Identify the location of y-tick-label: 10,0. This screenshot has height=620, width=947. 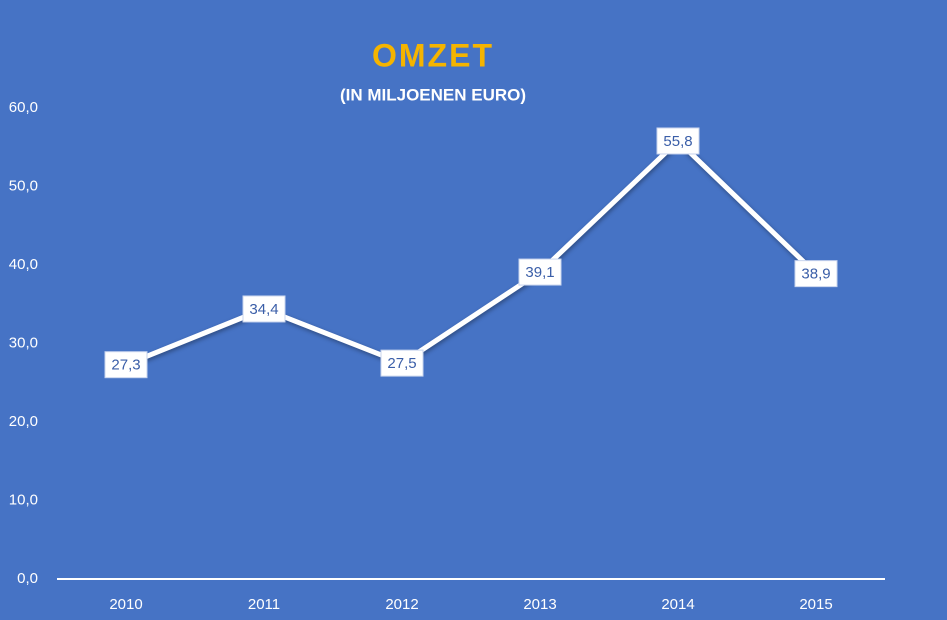
(23, 499).